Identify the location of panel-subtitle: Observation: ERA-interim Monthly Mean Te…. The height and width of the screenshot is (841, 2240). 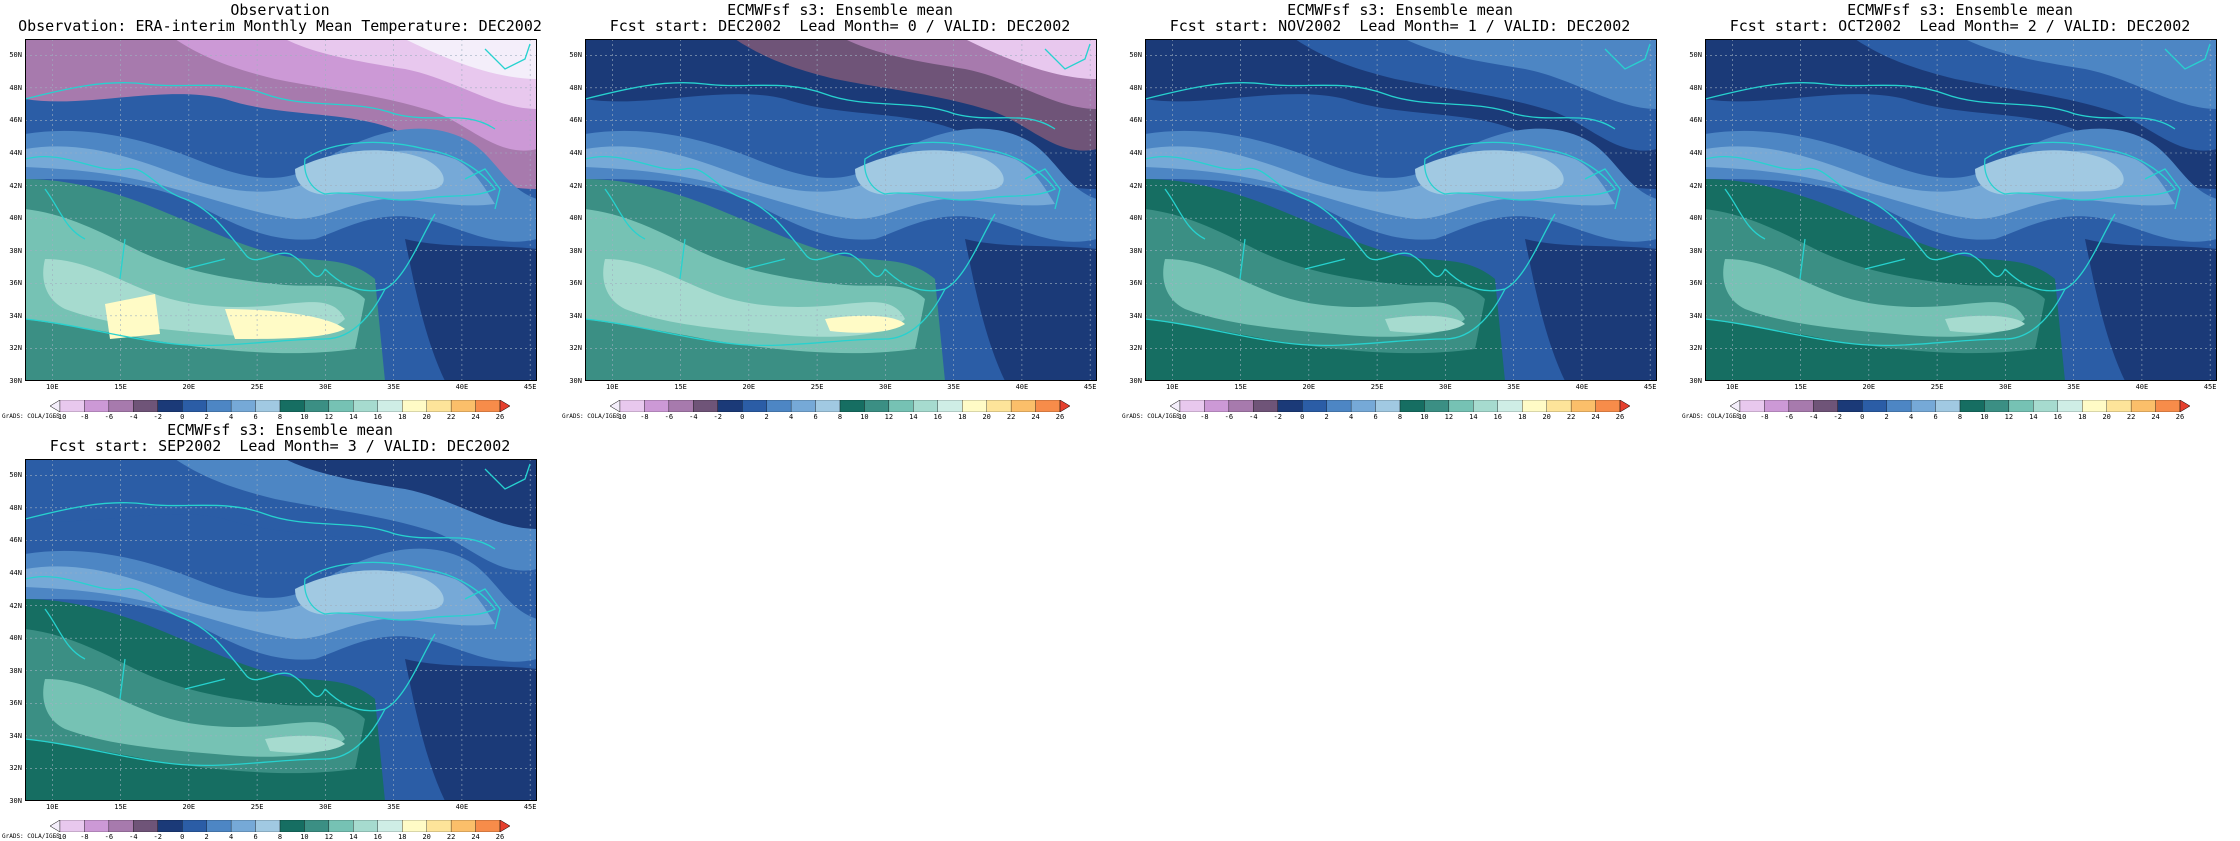
(280, 26).